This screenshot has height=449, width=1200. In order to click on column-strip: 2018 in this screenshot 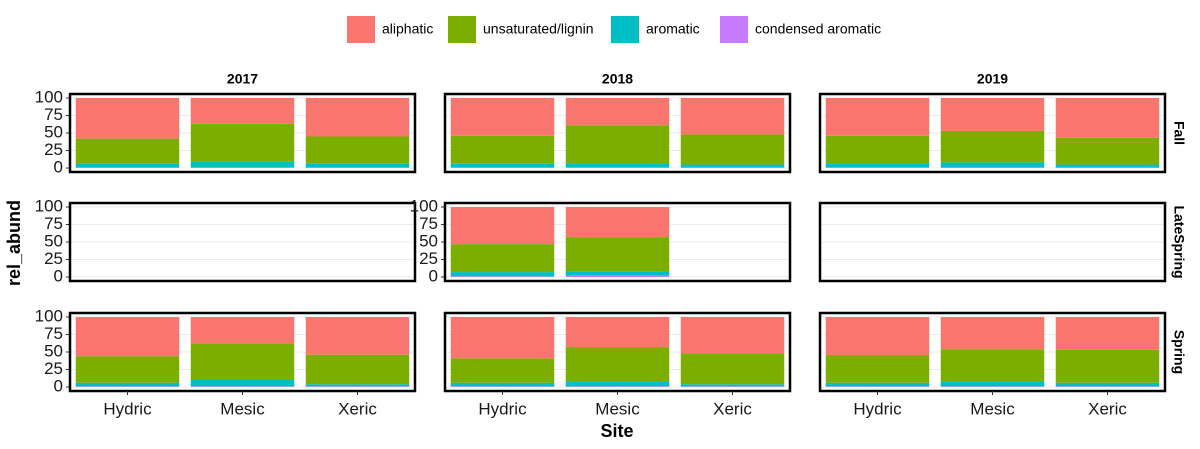, I will do `click(617, 79)`.